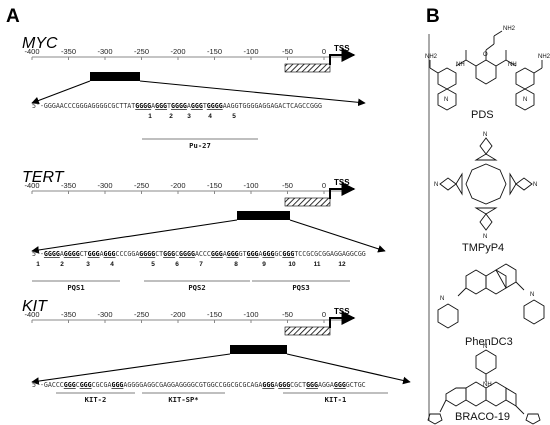 The image size is (550, 425). Describe the element at coordinates (491, 296) in the screenshot. I see `phendc3-structure` at that location.